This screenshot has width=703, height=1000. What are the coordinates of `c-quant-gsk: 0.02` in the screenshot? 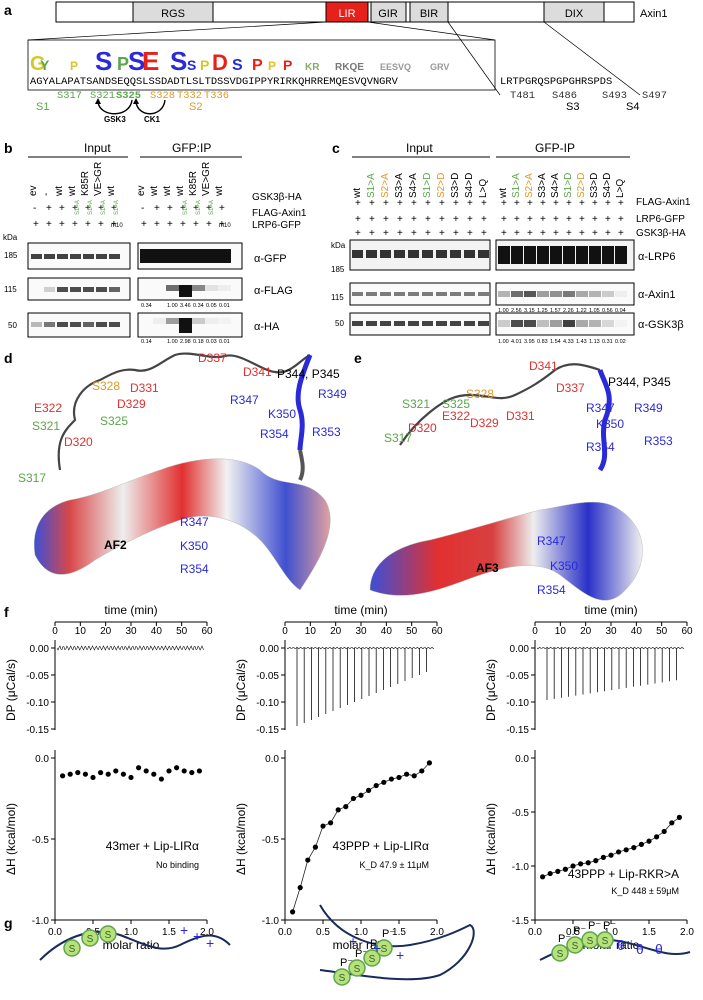 It's located at (620, 342).